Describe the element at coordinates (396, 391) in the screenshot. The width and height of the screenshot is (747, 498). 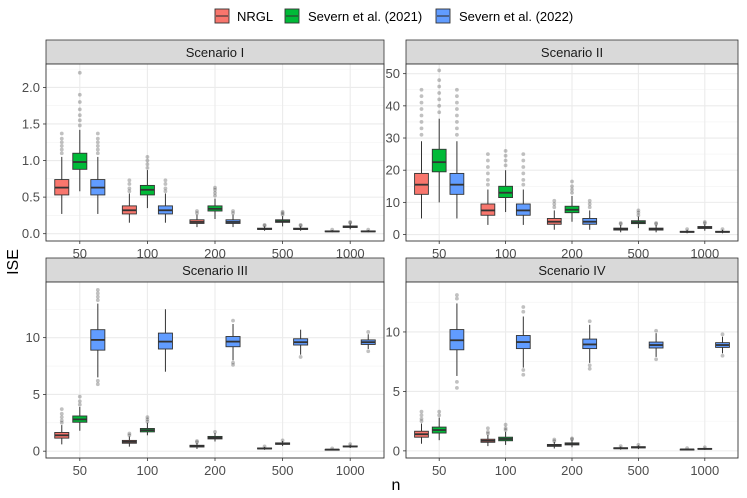
I see `y-tick-label: 5` at that location.